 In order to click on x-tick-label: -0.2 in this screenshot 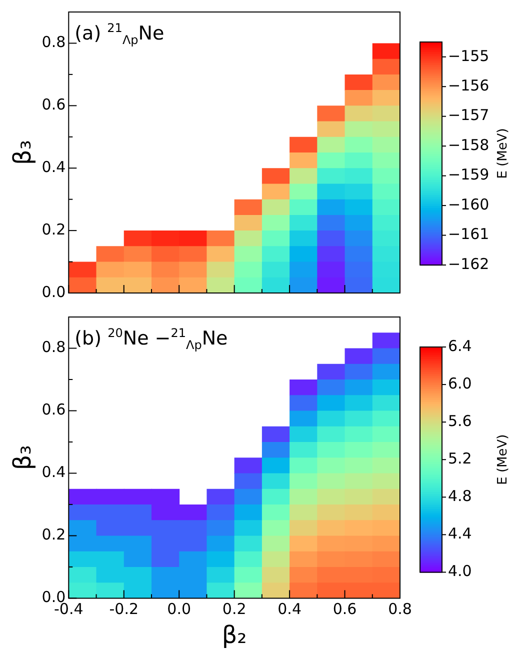, I will do `click(124, 609)`.